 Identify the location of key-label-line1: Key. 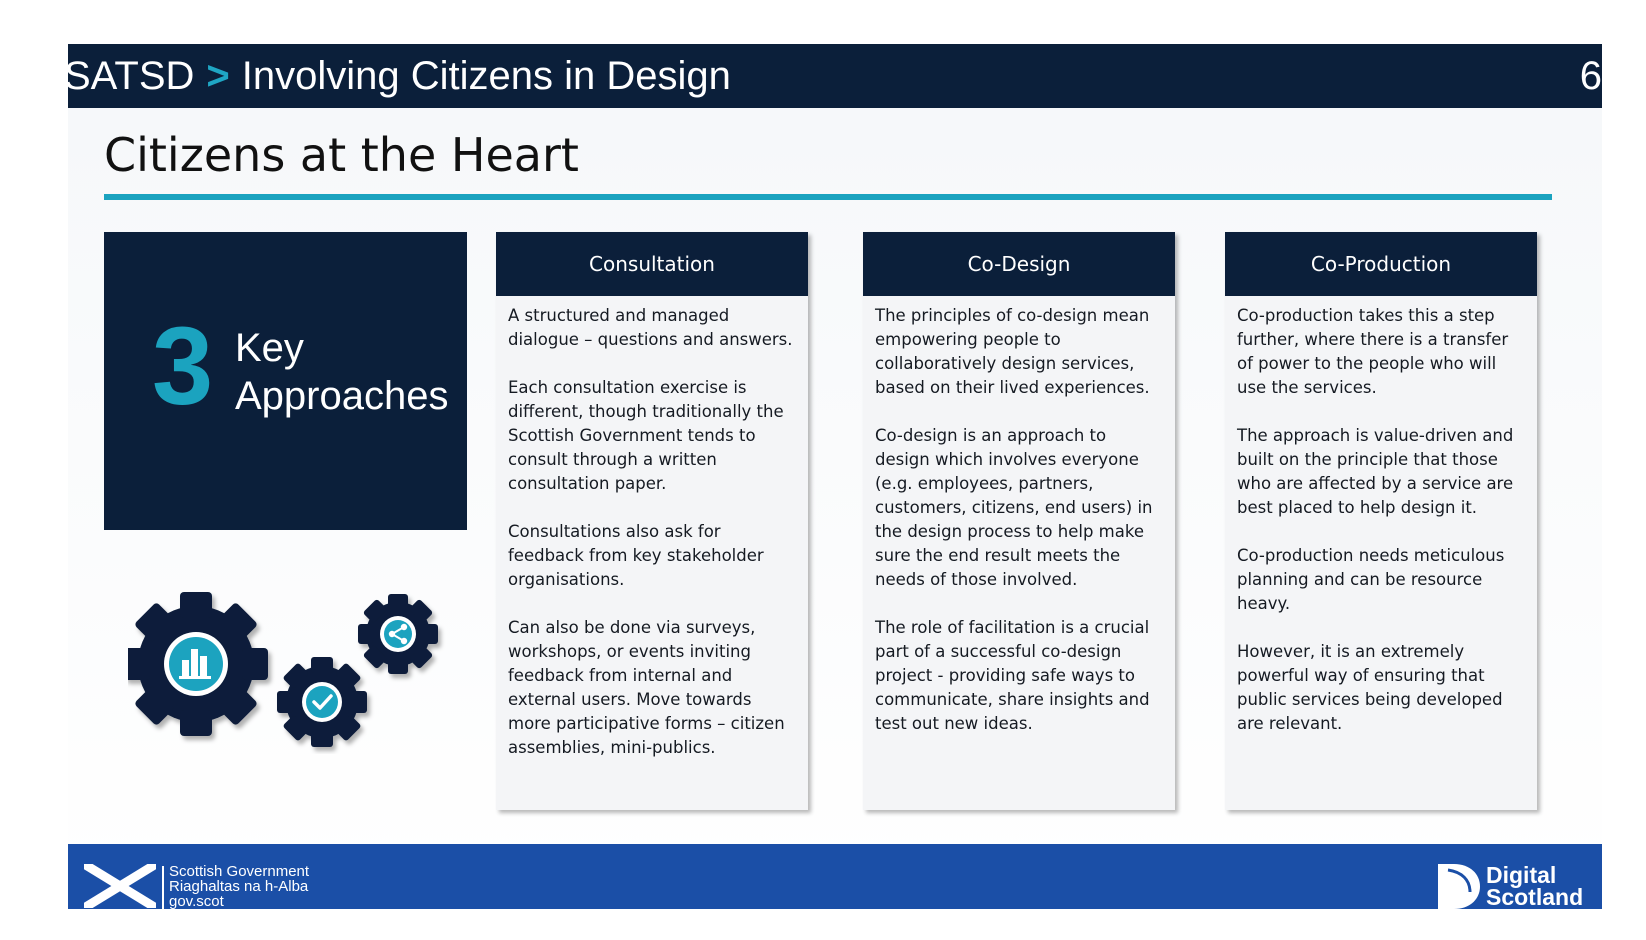
(269, 348).